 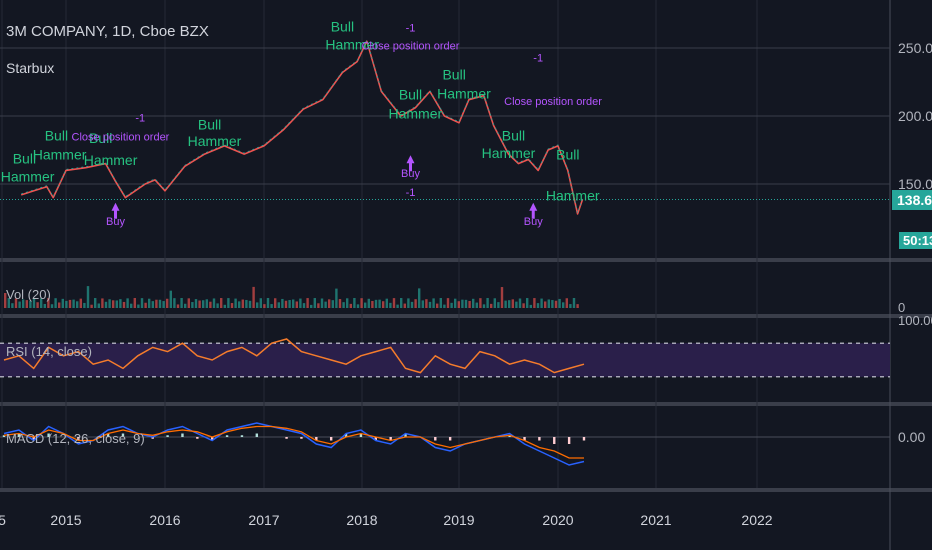 I want to click on pane-separator, so click(x=466, y=260).